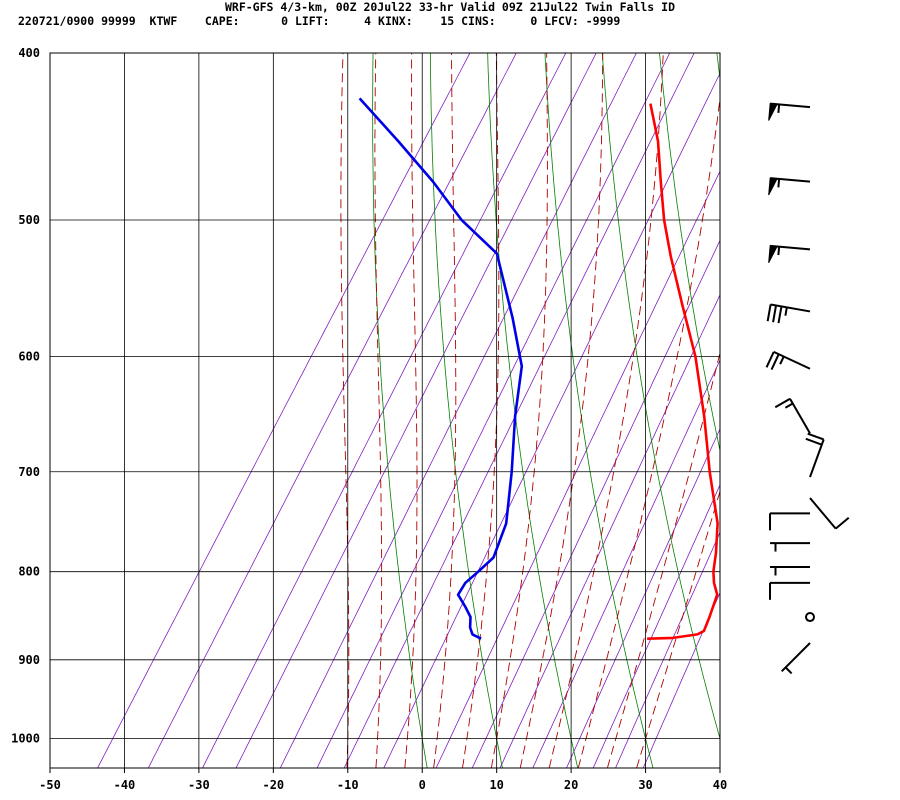 This screenshot has width=900, height=800. What do you see at coordinates (348, 785) in the screenshot?
I see `temperature-label: -10` at bounding box center [348, 785].